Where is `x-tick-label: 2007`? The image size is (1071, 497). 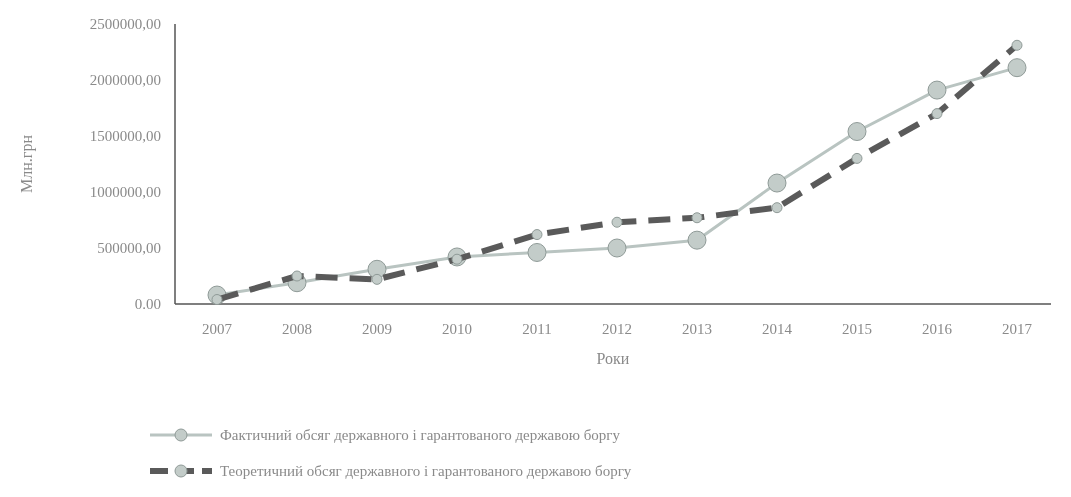
x-tick-label: 2007 is located at coordinates (217, 329).